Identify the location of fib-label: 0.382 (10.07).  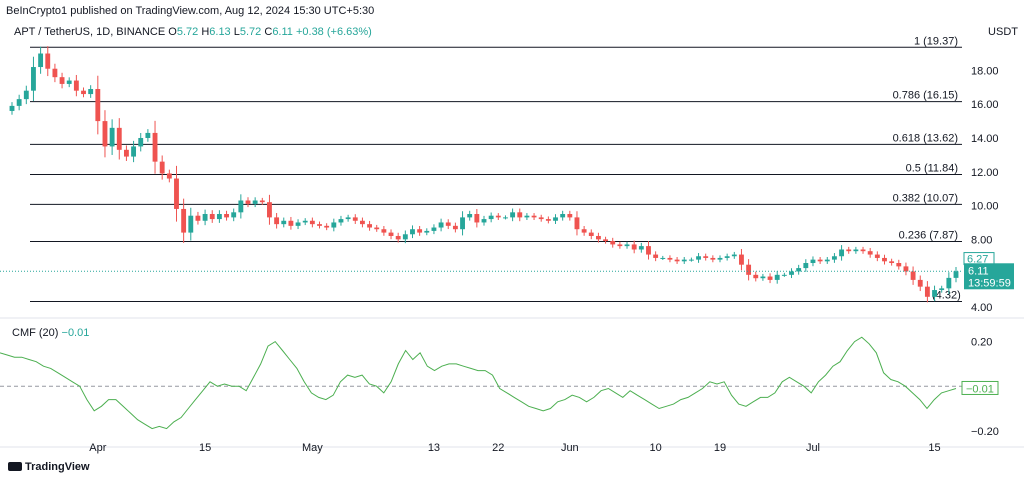
(925, 198).